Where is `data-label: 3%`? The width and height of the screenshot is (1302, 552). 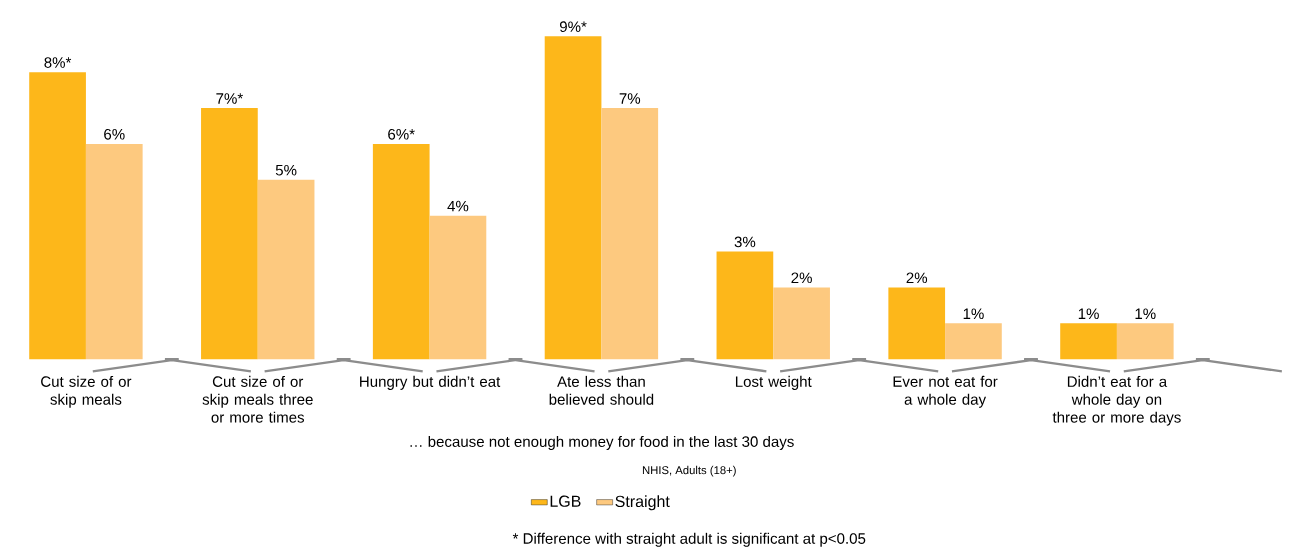 data-label: 3% is located at coordinates (745, 242).